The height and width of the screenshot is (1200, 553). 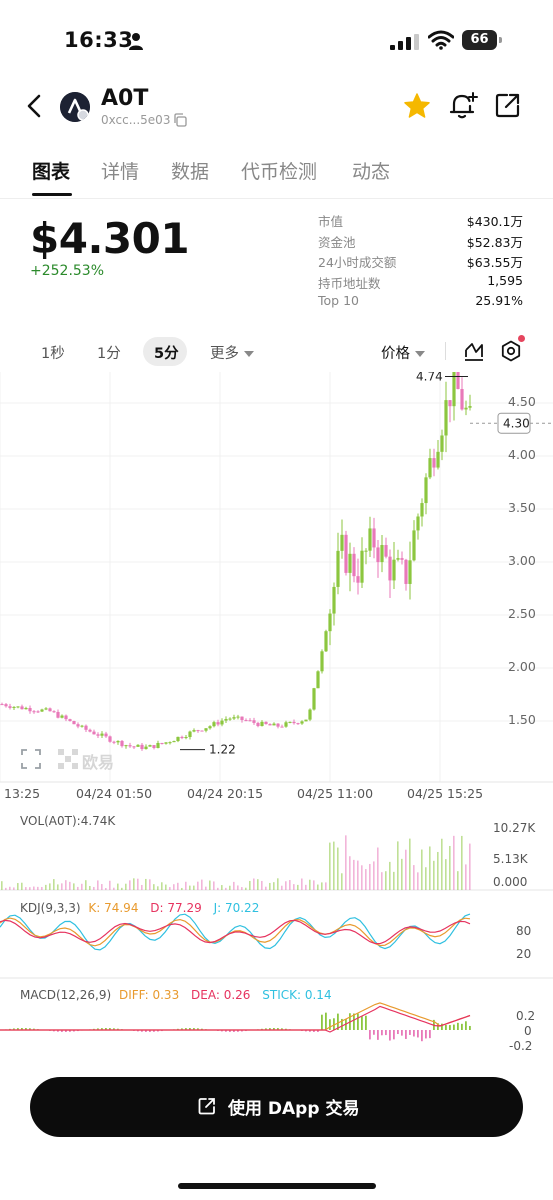 I want to click on share-external-icon, so click(x=508, y=105).